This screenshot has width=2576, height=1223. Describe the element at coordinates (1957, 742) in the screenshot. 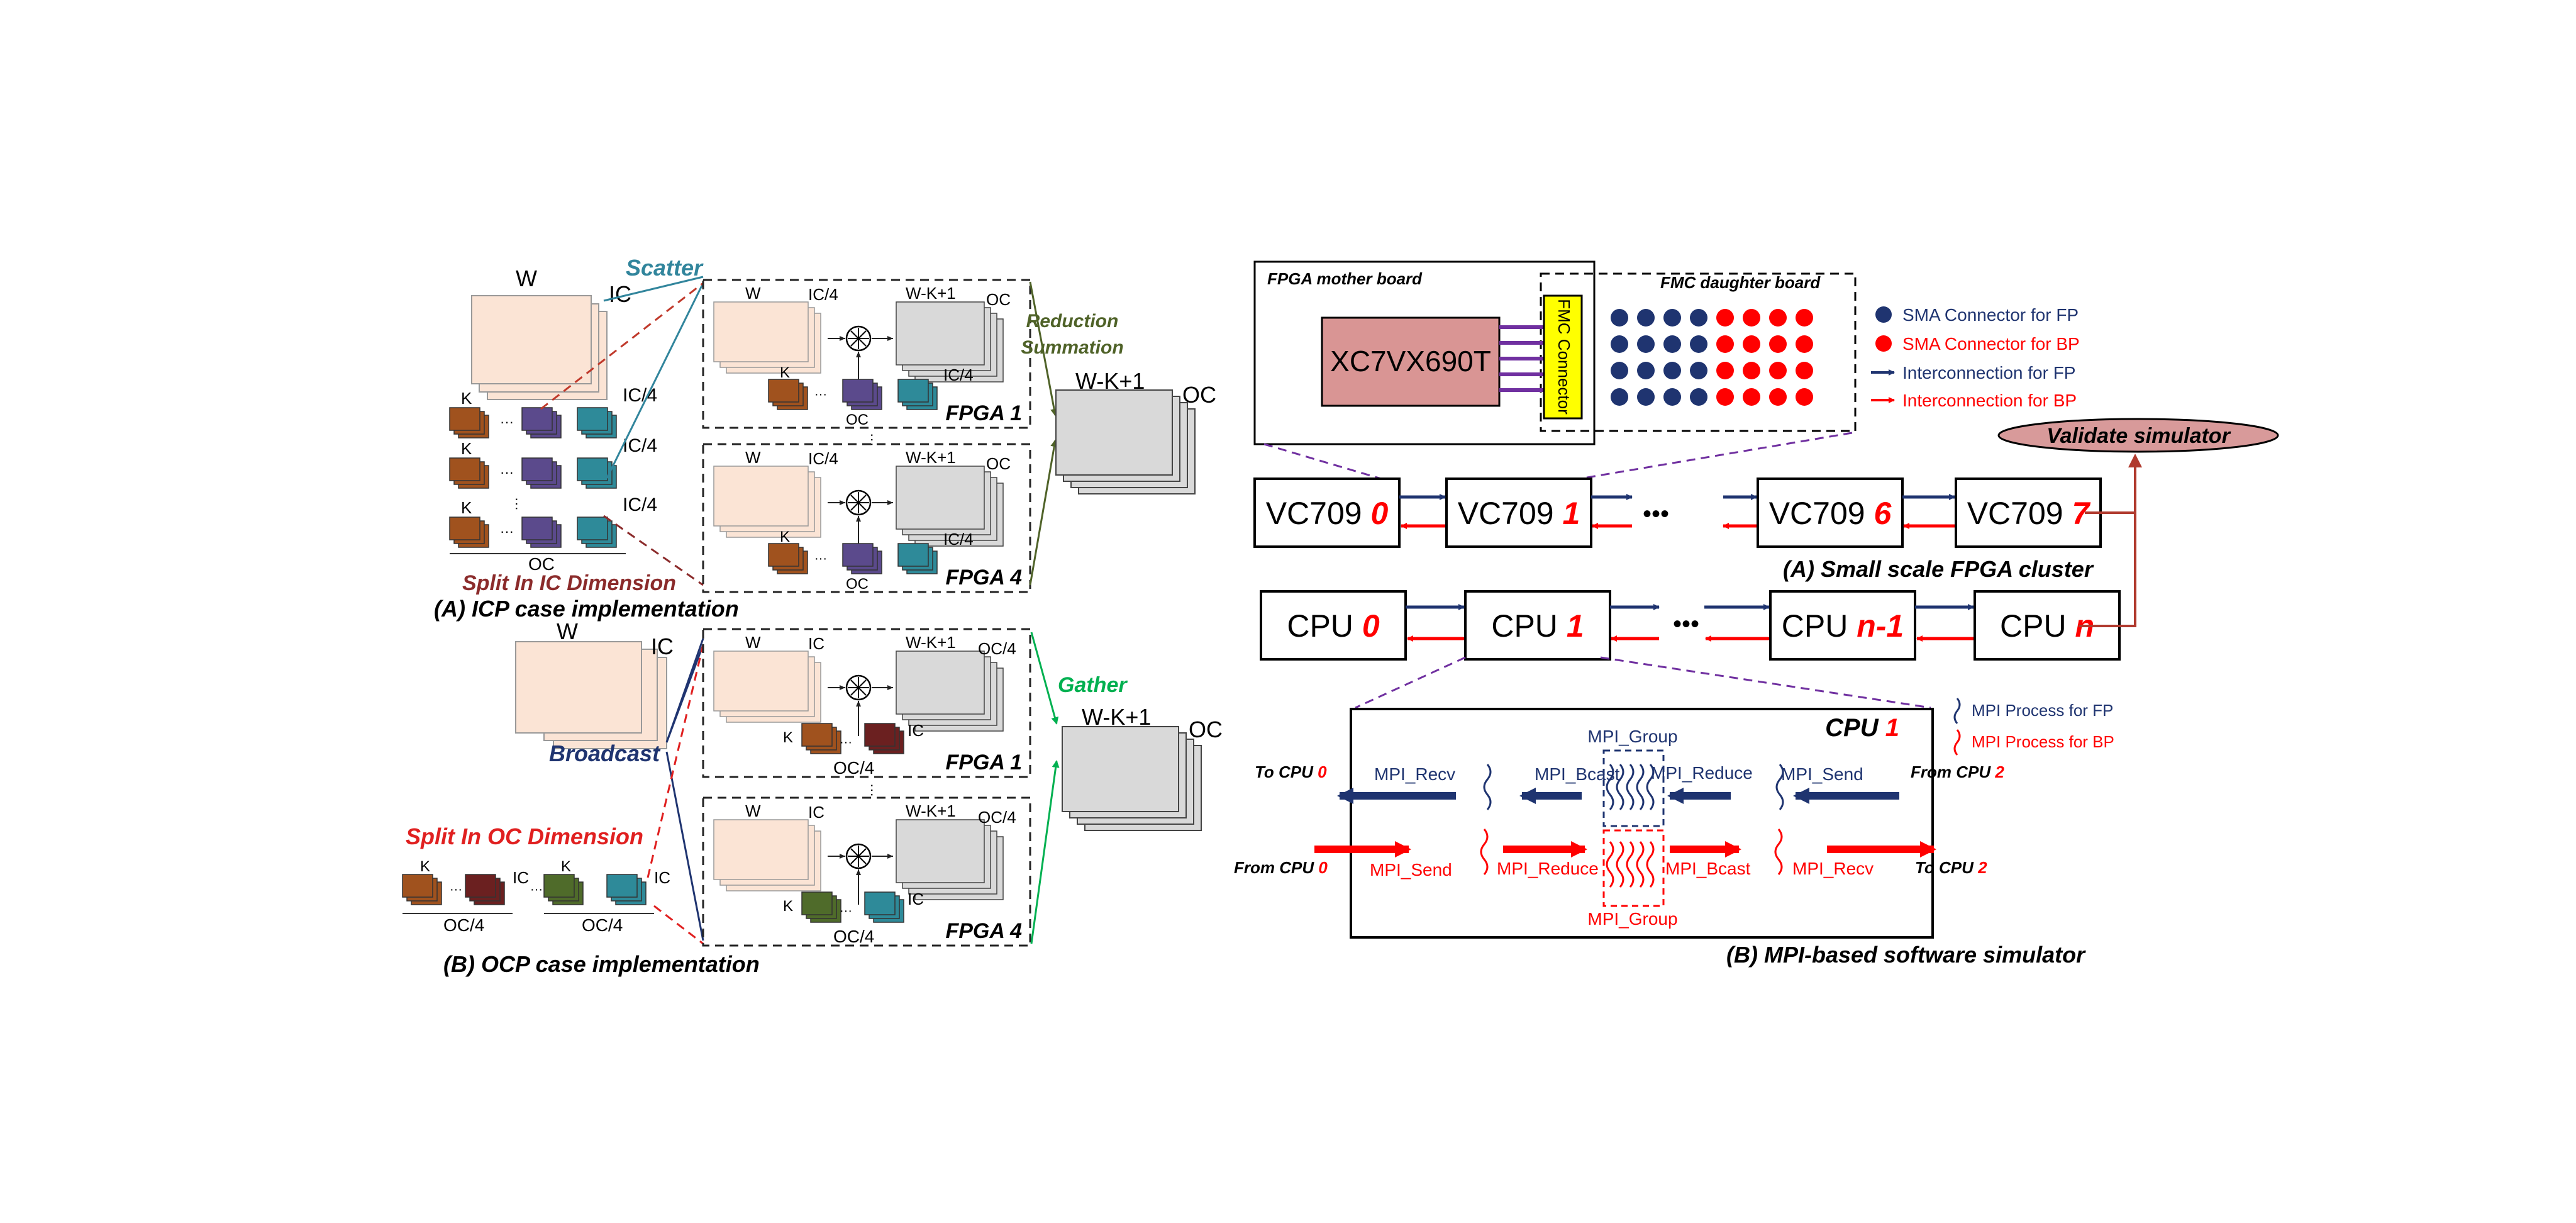

I see `mpi-legend-bp-icon` at that location.